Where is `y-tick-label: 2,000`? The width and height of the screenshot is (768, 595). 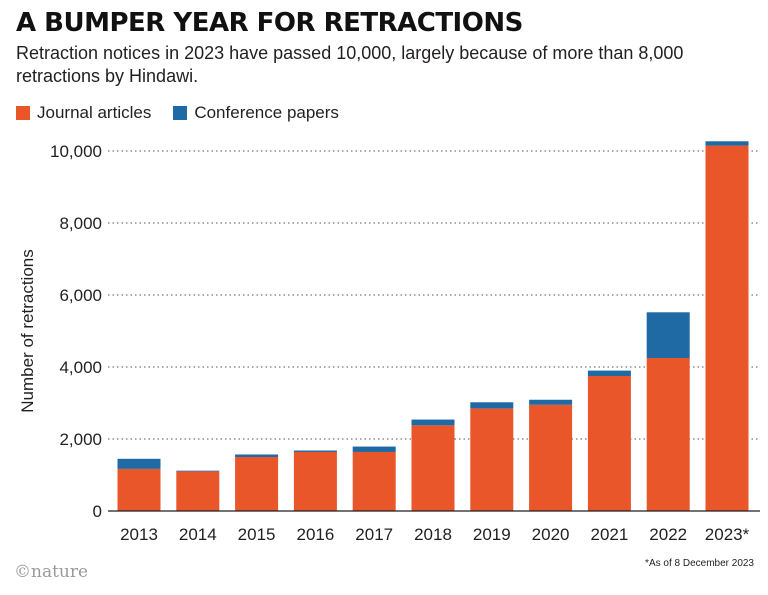 y-tick-label: 2,000 is located at coordinates (80, 439).